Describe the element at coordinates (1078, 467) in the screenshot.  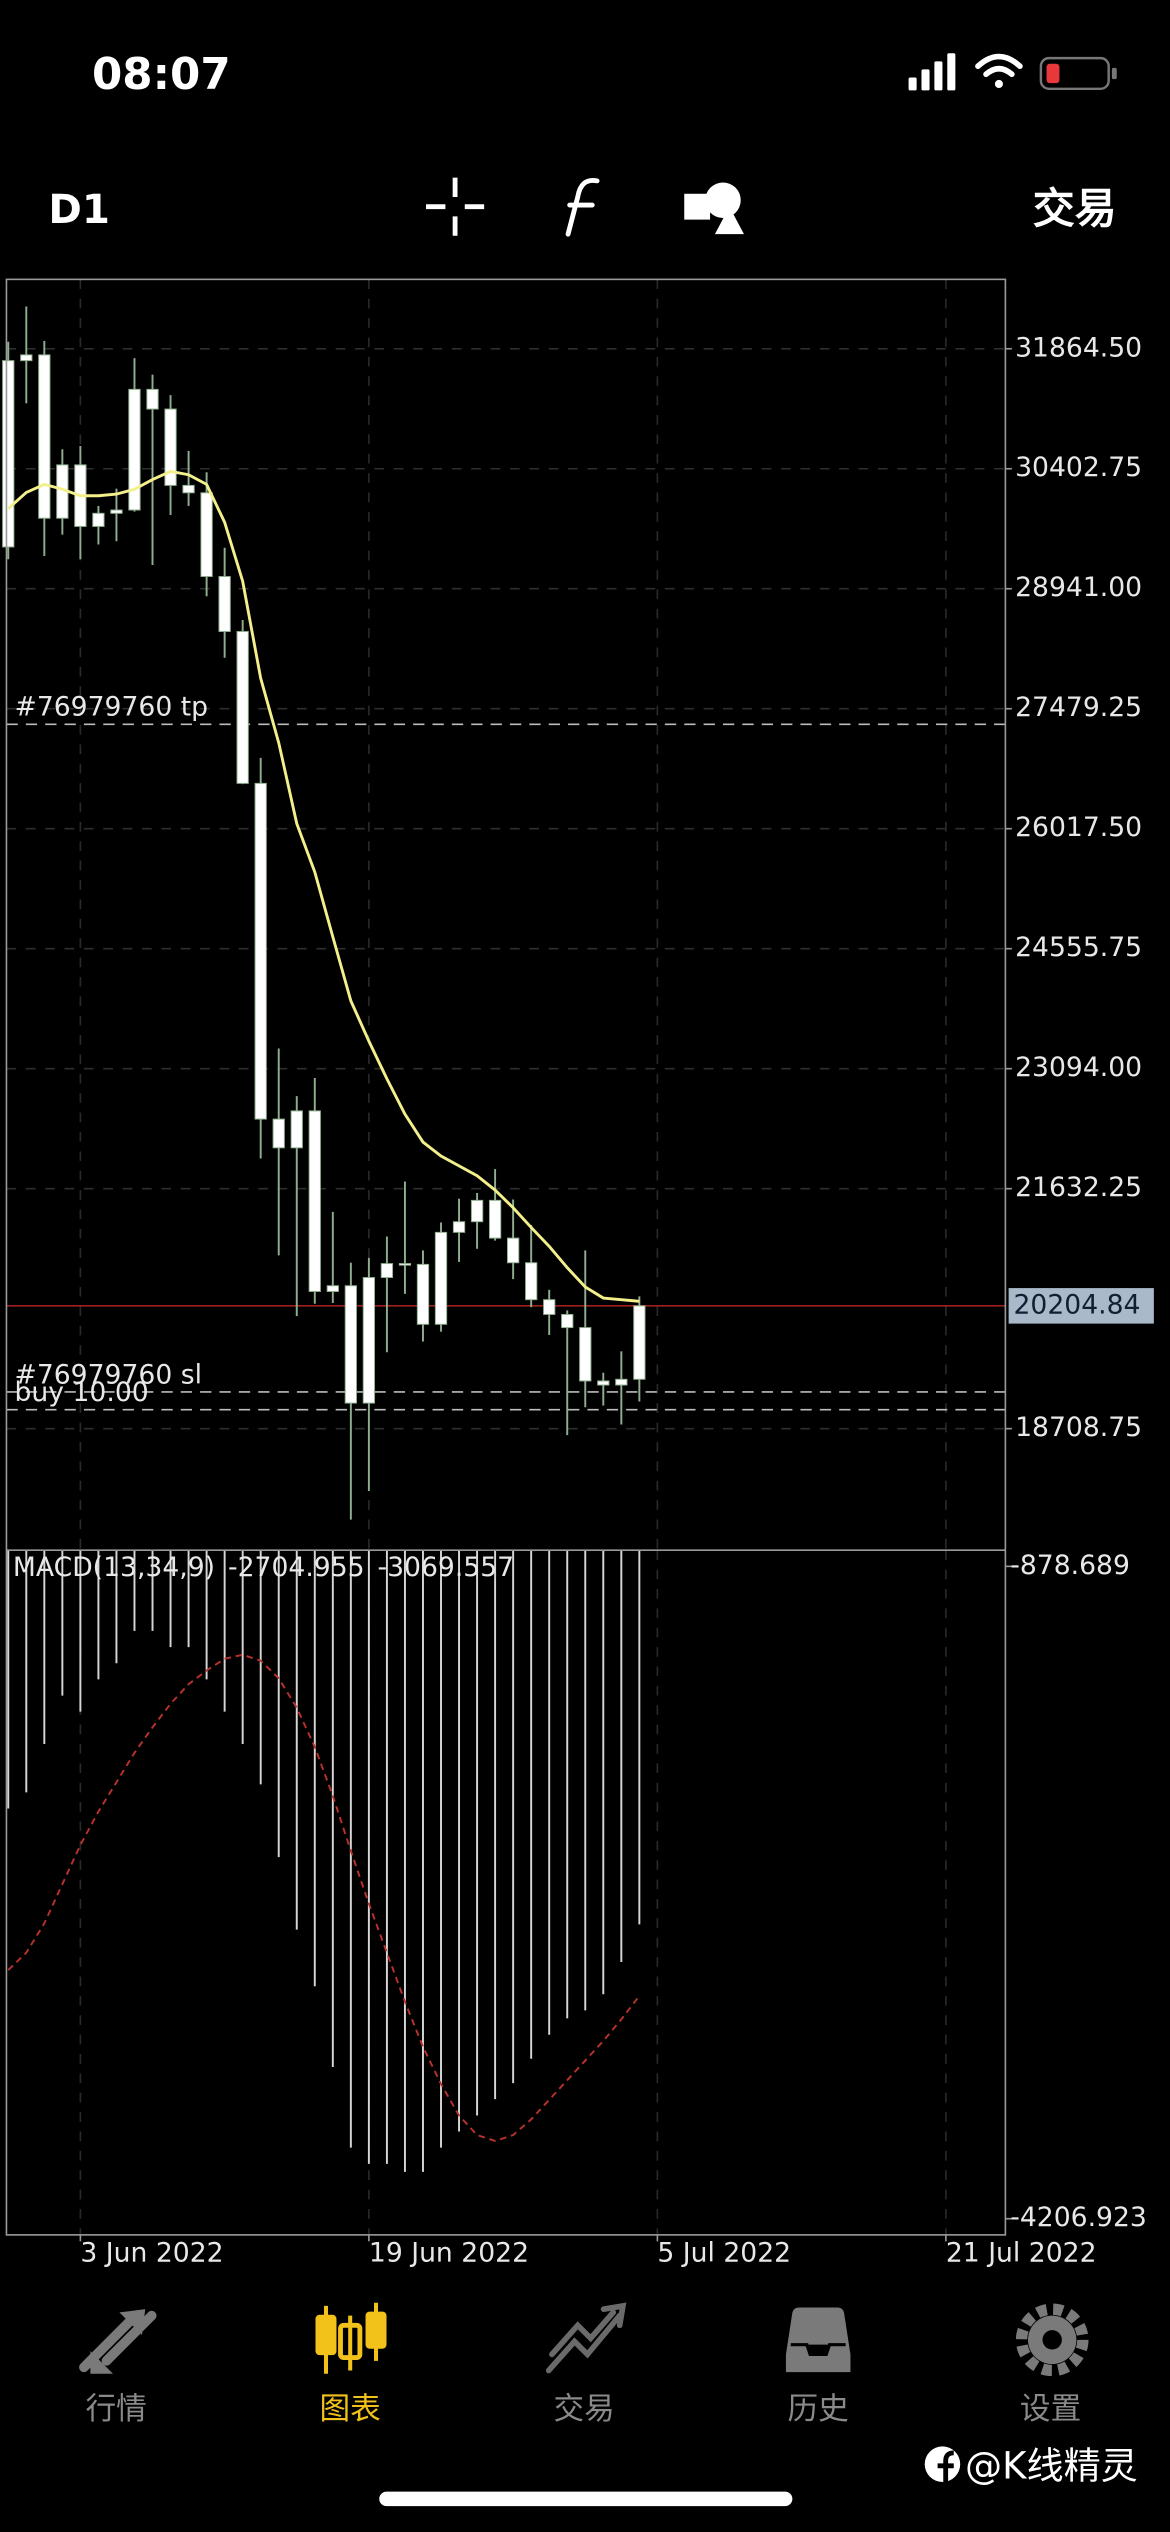
I see `y-tick-label: 30402.75` at that location.